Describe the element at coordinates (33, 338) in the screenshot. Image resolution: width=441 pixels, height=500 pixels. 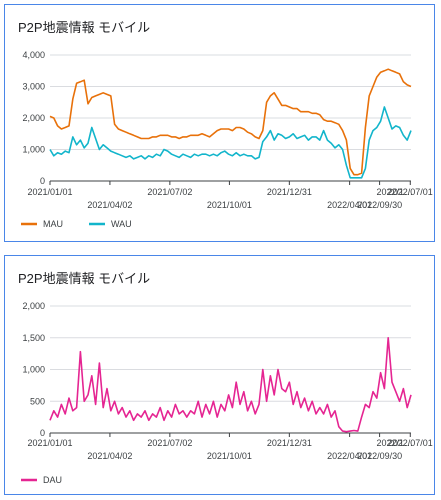
I see `y-tick-label: 1,500` at that location.